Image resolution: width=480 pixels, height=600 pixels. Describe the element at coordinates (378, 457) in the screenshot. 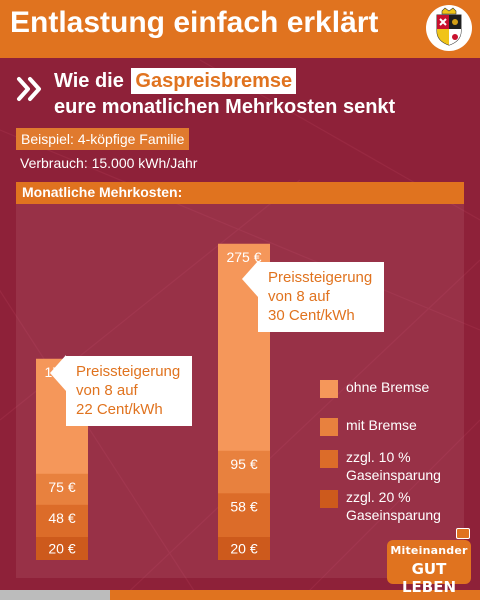

I see `legend-label-line: zzgl. 10 %` at that location.